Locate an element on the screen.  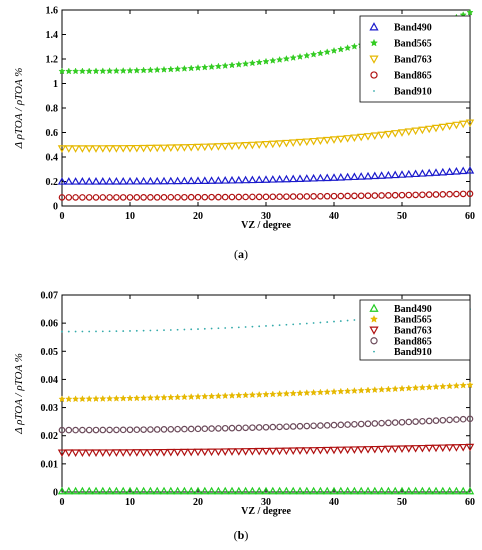
x-tick-label: 0 is located at coordinates (62, 216).